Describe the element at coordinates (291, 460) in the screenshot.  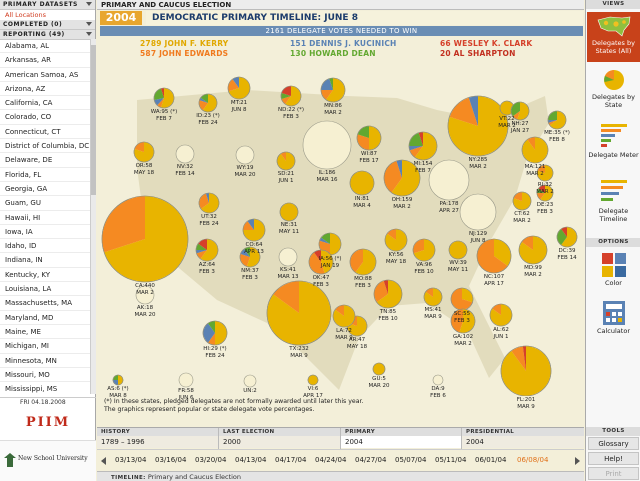
I see `timeline-date: 04/17/04` at that location.